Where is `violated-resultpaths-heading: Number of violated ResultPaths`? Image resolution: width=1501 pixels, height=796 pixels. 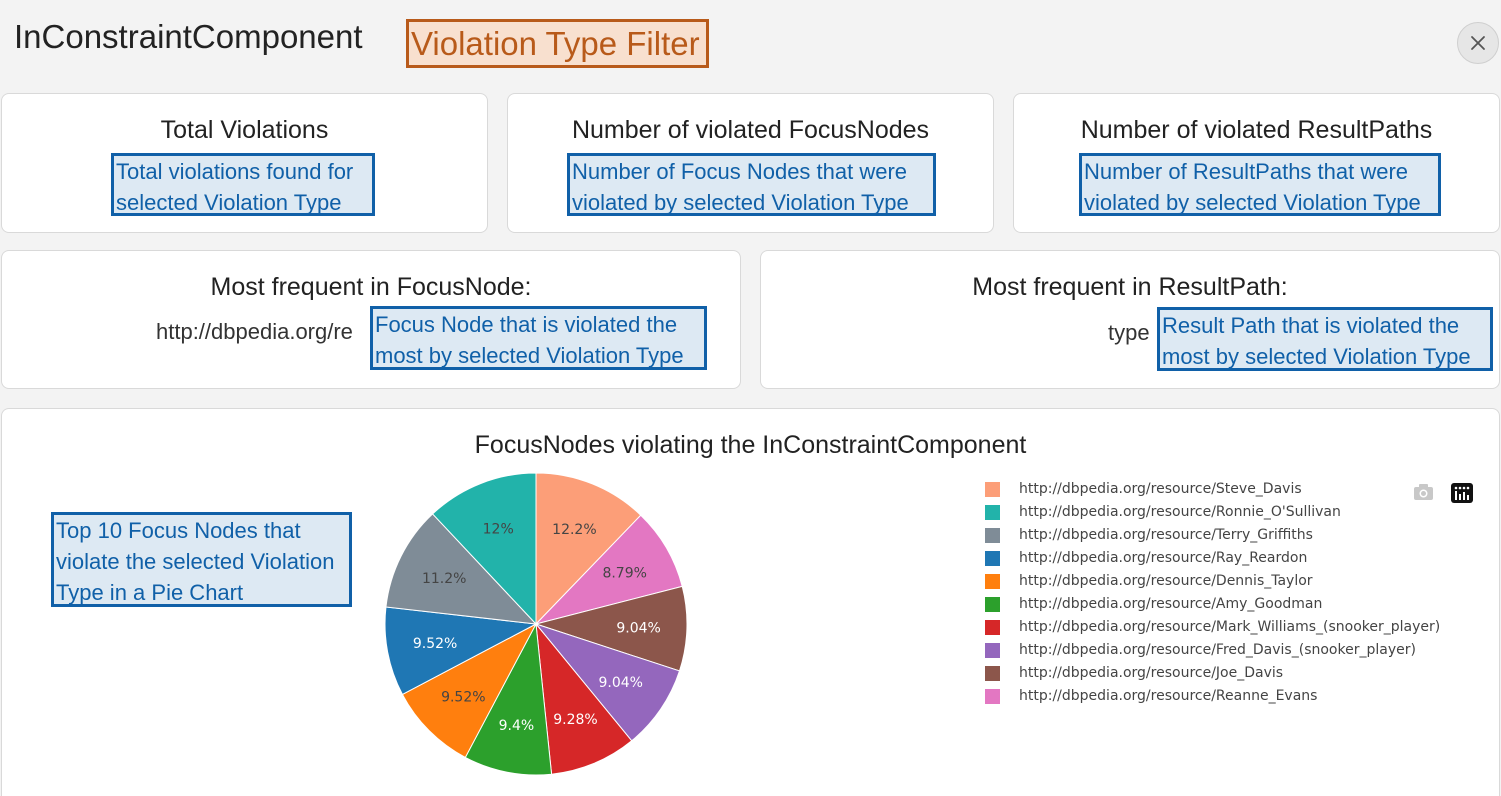
violated-resultpaths-heading: Number of violated ResultPaths is located at coordinates (1256, 130).